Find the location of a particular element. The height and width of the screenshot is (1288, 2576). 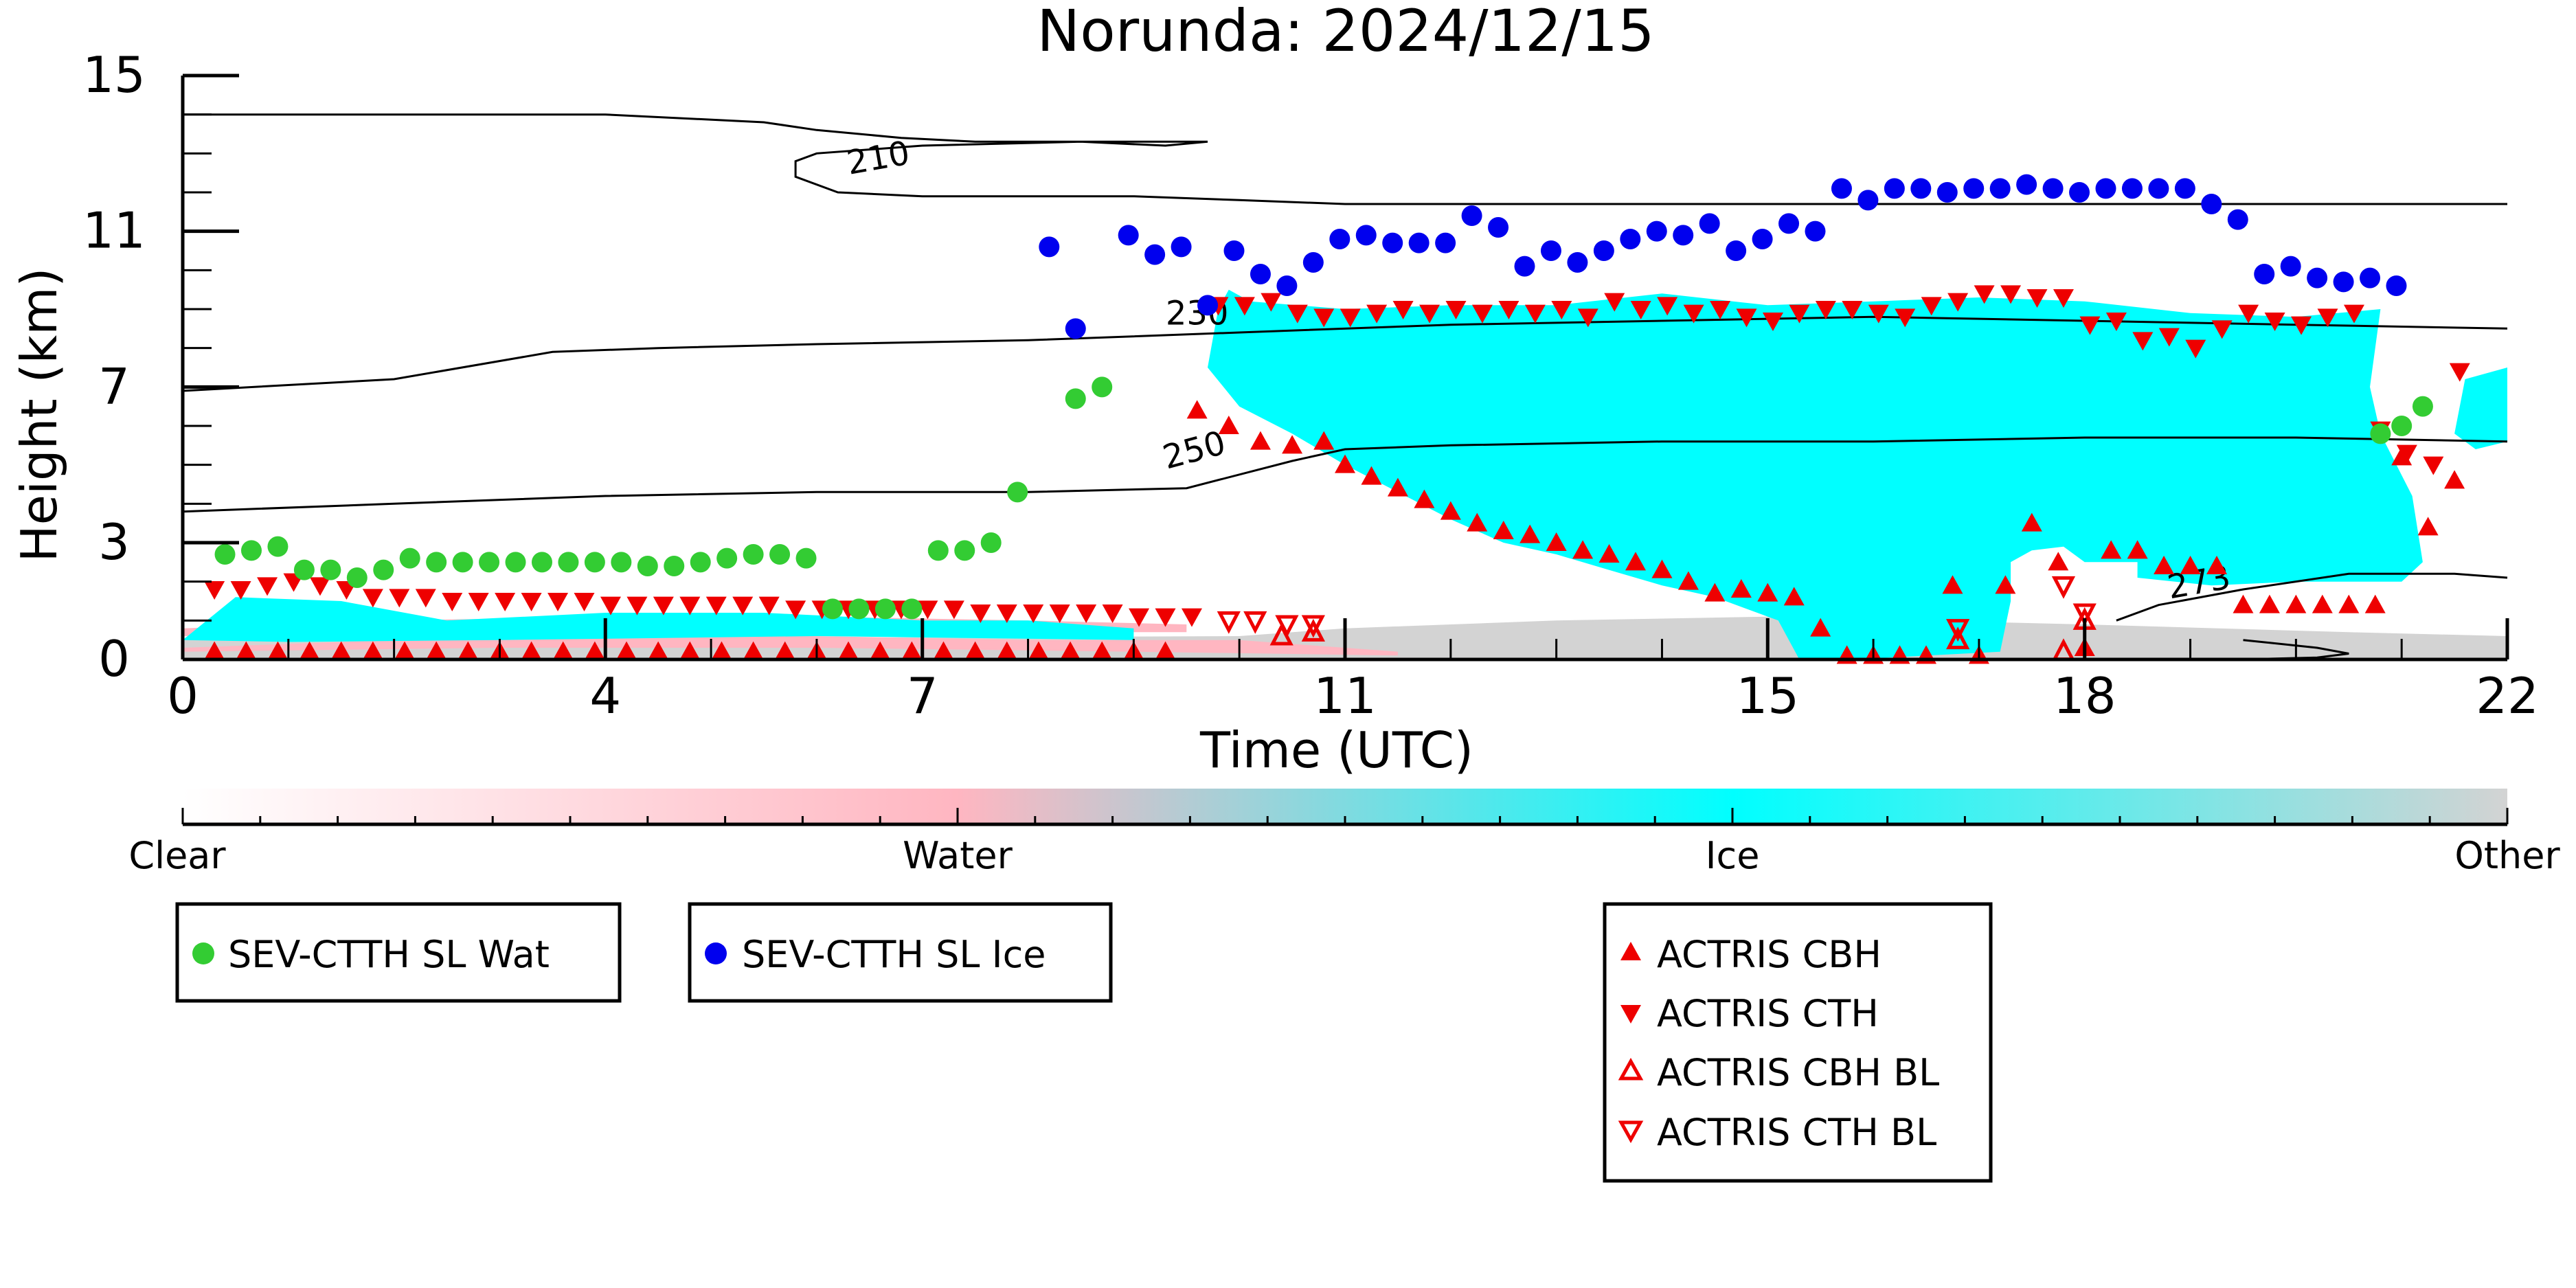

x-tick-label: 18 is located at coordinates (2084, 696).